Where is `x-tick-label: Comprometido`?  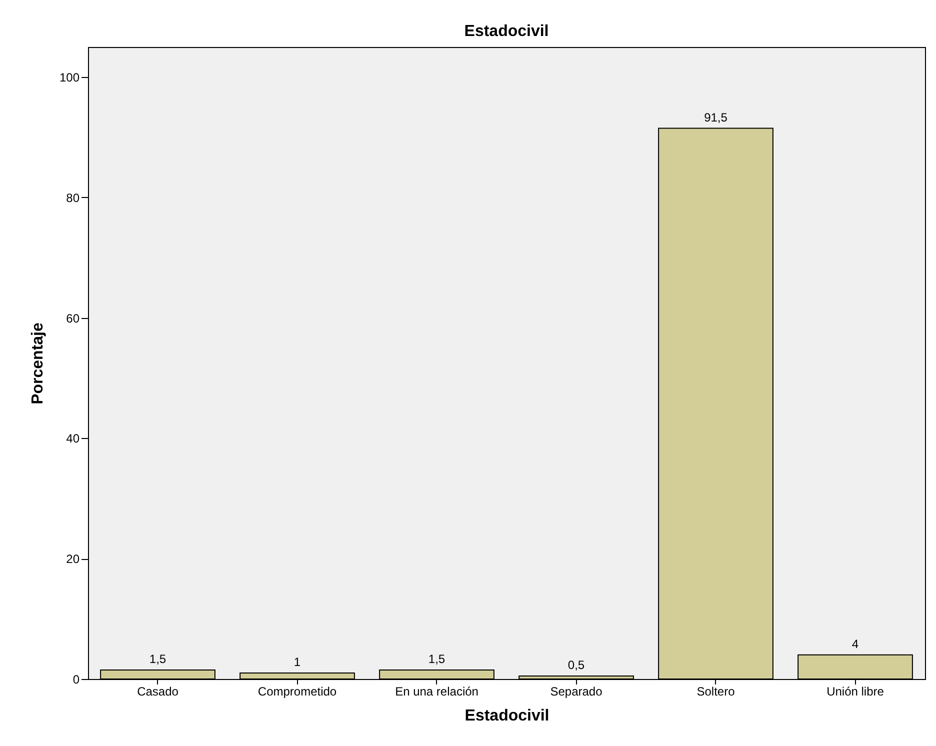
x-tick-label: Comprometido is located at coordinates (297, 691).